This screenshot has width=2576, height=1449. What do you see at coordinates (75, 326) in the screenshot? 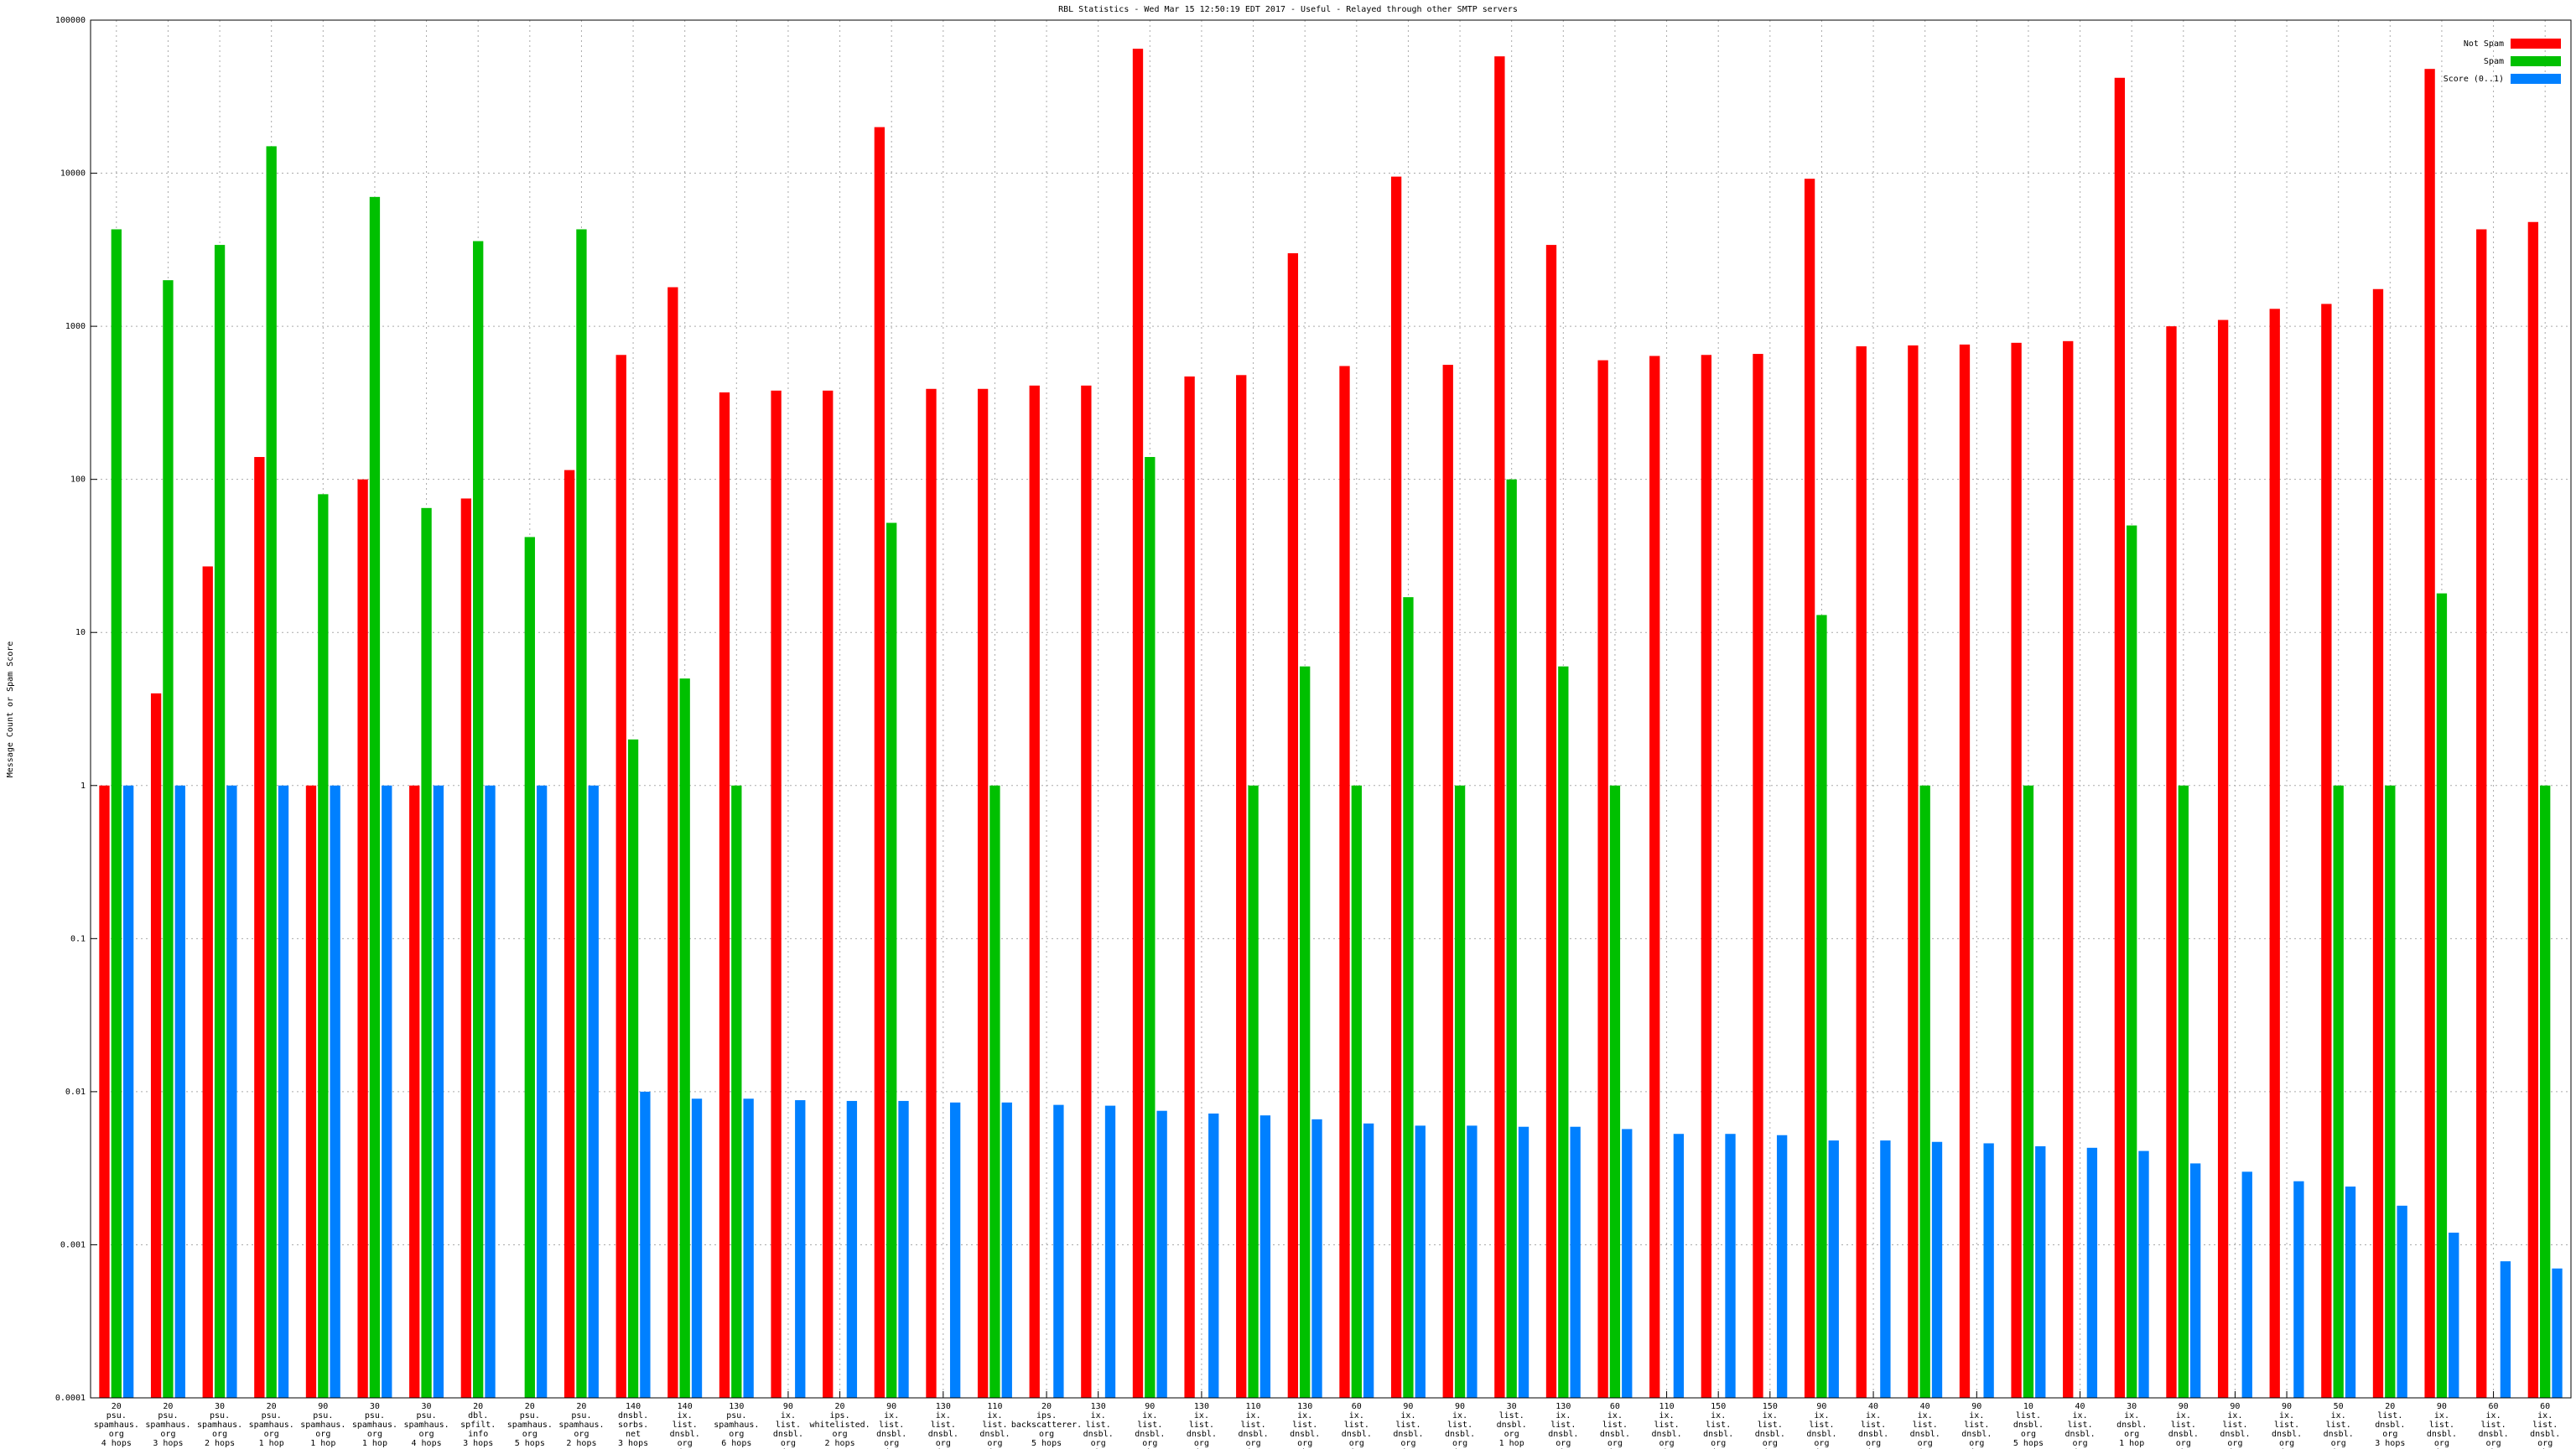
I see `y-tick-label: 1000` at bounding box center [75, 326].